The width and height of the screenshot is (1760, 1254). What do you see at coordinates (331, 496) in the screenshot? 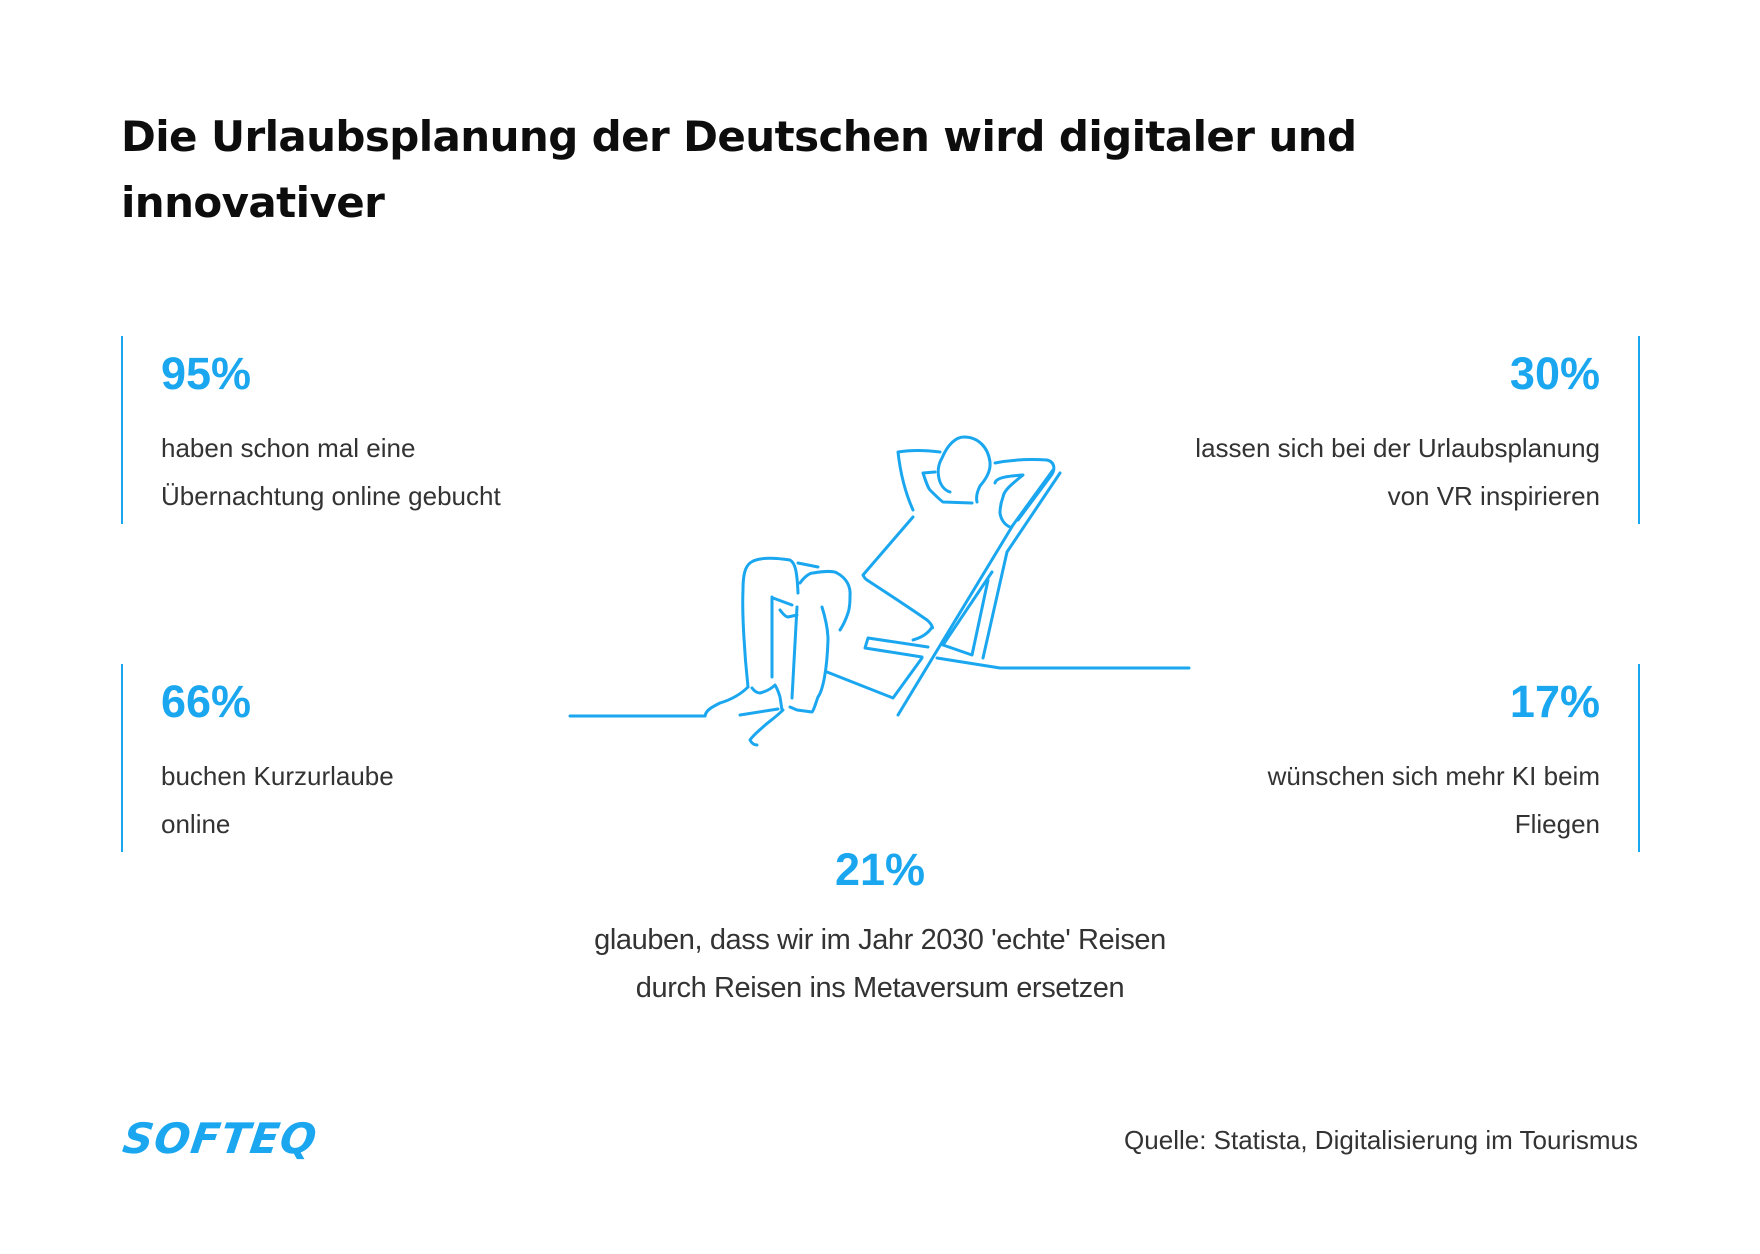
I see `stat-description-line: Übernachtung online gebucht` at bounding box center [331, 496].